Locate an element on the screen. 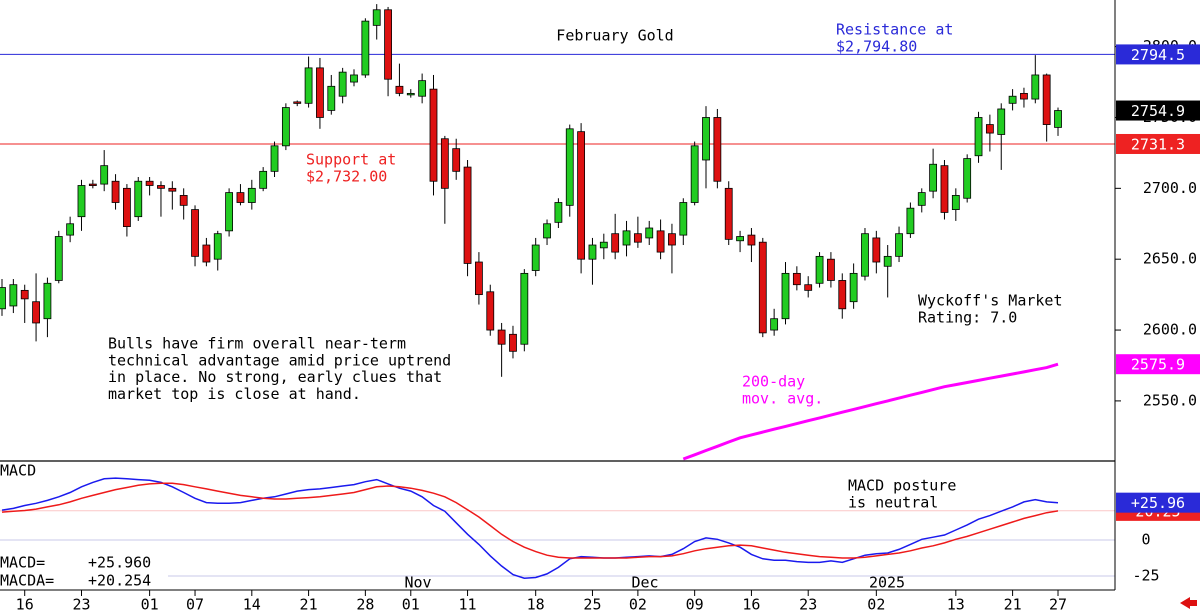  annotation: Bulls have firm overall near-term is located at coordinates (257, 344).